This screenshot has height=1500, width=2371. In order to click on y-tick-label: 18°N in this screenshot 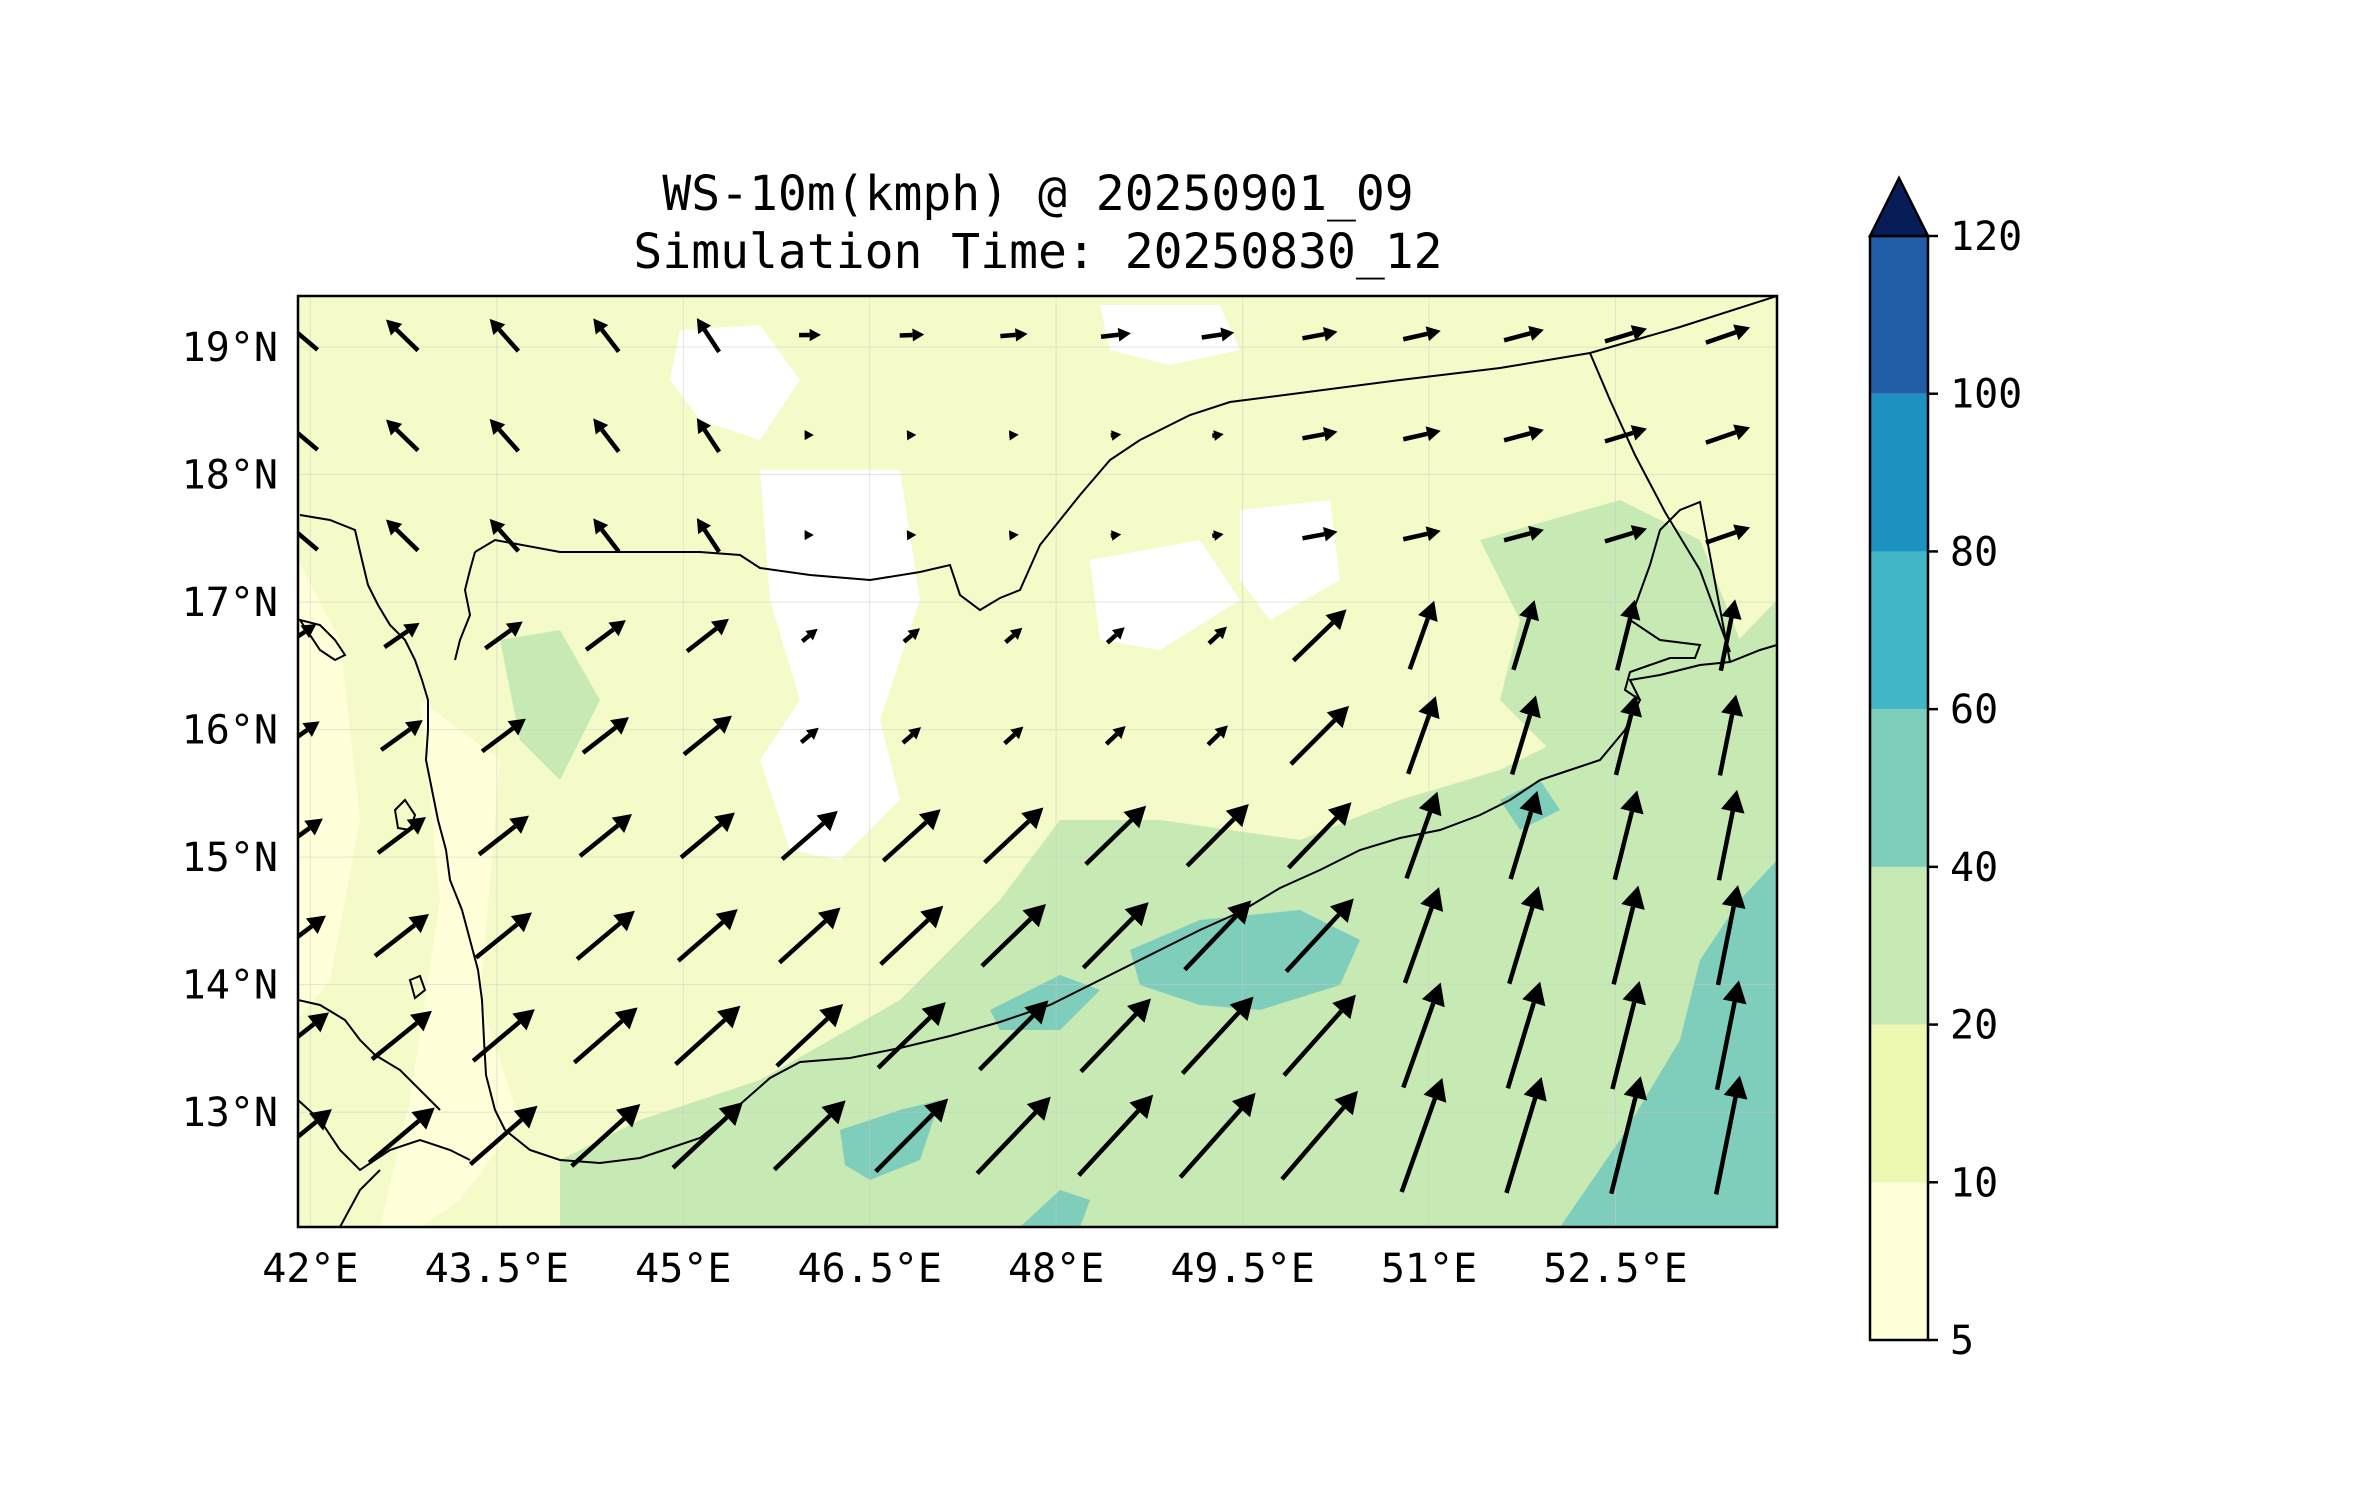, I will do `click(230, 476)`.